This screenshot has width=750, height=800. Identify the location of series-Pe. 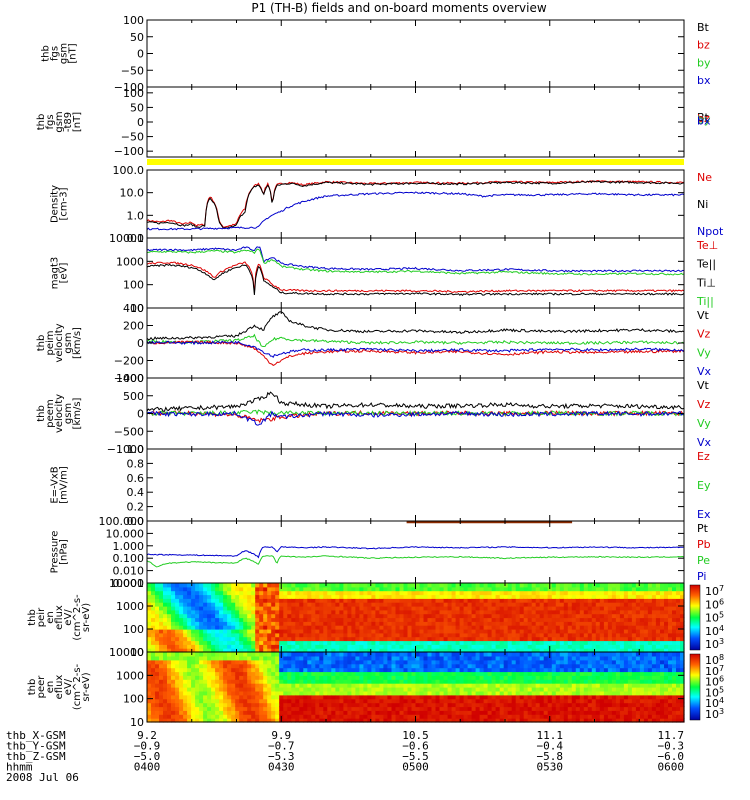
(415, 561).